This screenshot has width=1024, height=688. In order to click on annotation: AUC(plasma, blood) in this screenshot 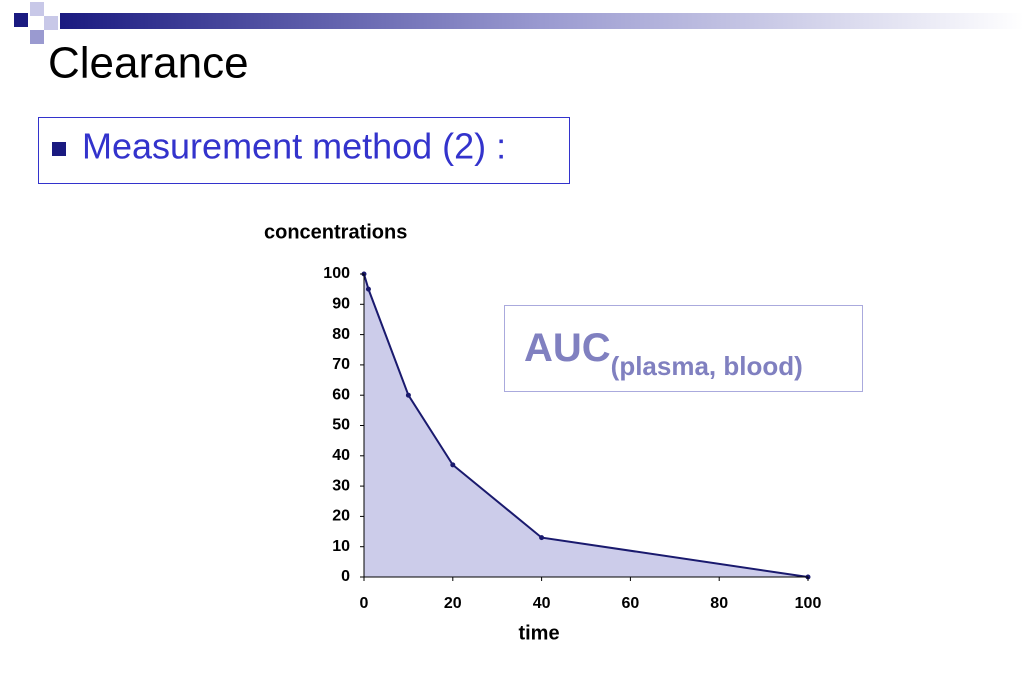, I will do `click(663, 353)`.